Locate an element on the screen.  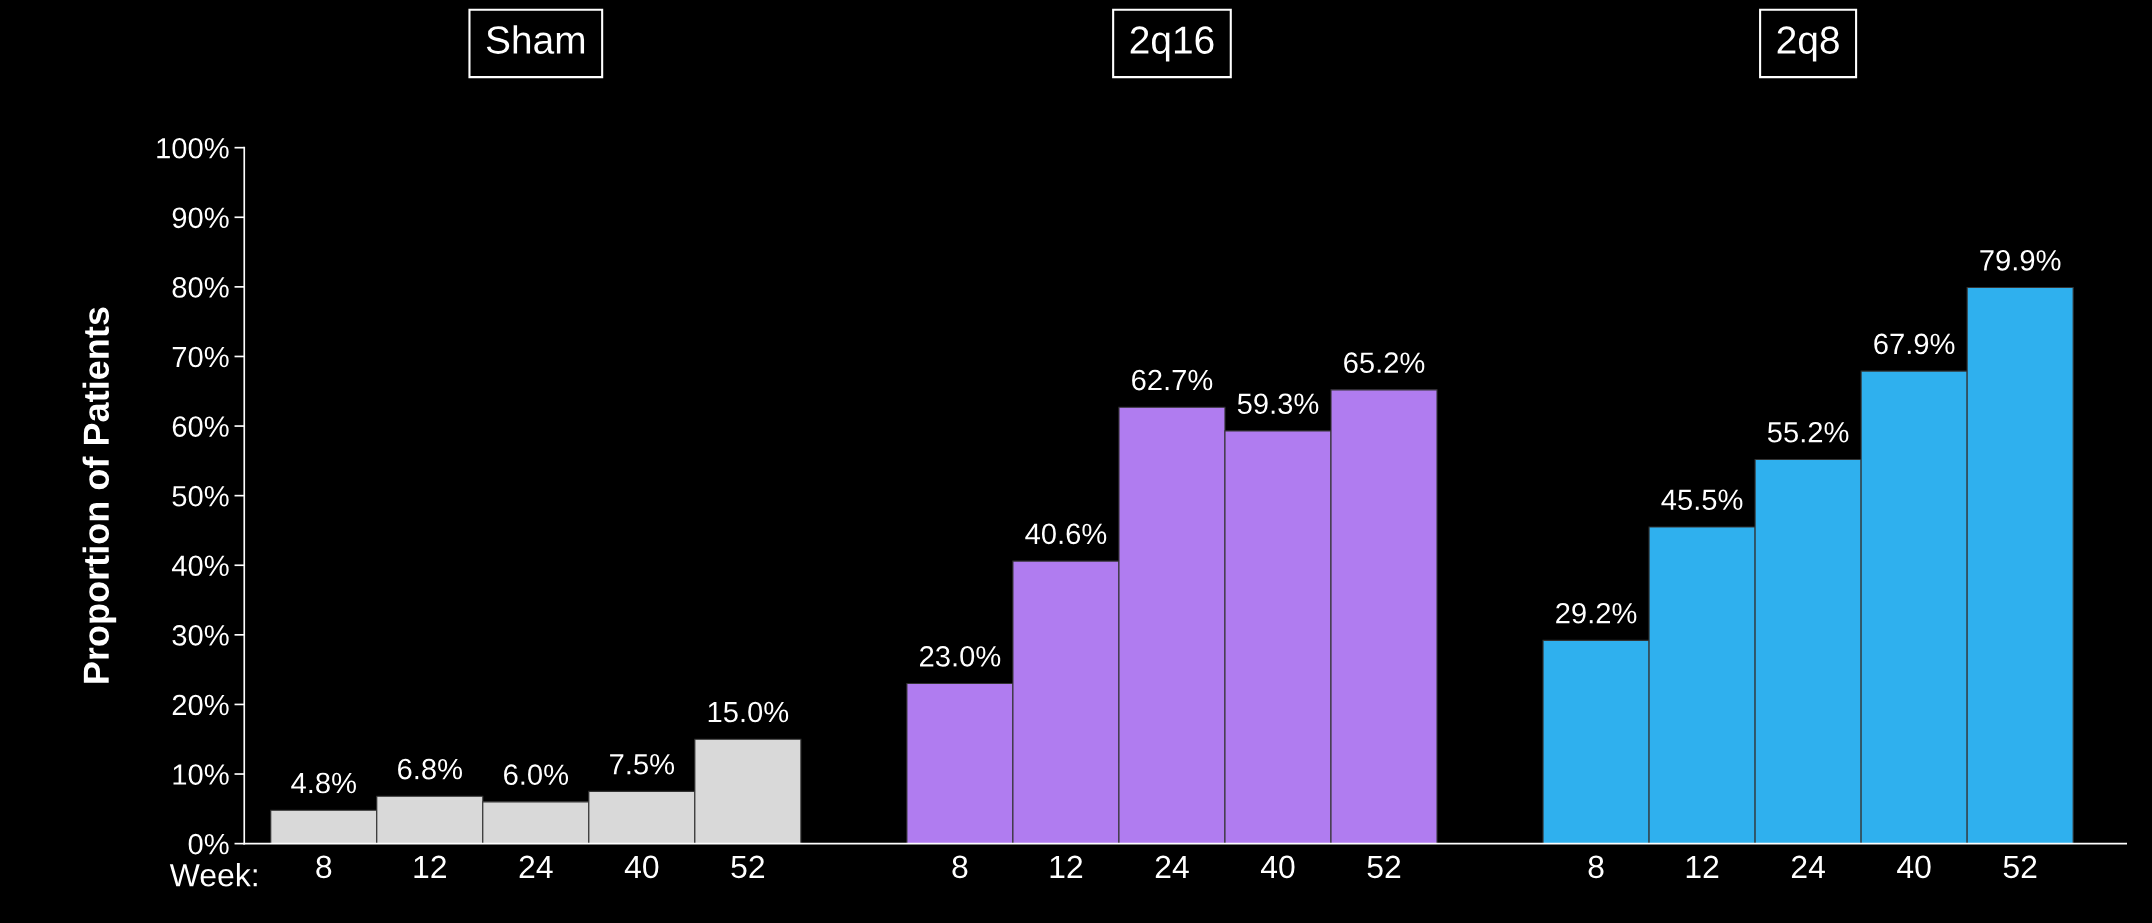
data-label: 6.0% is located at coordinates (536, 774).